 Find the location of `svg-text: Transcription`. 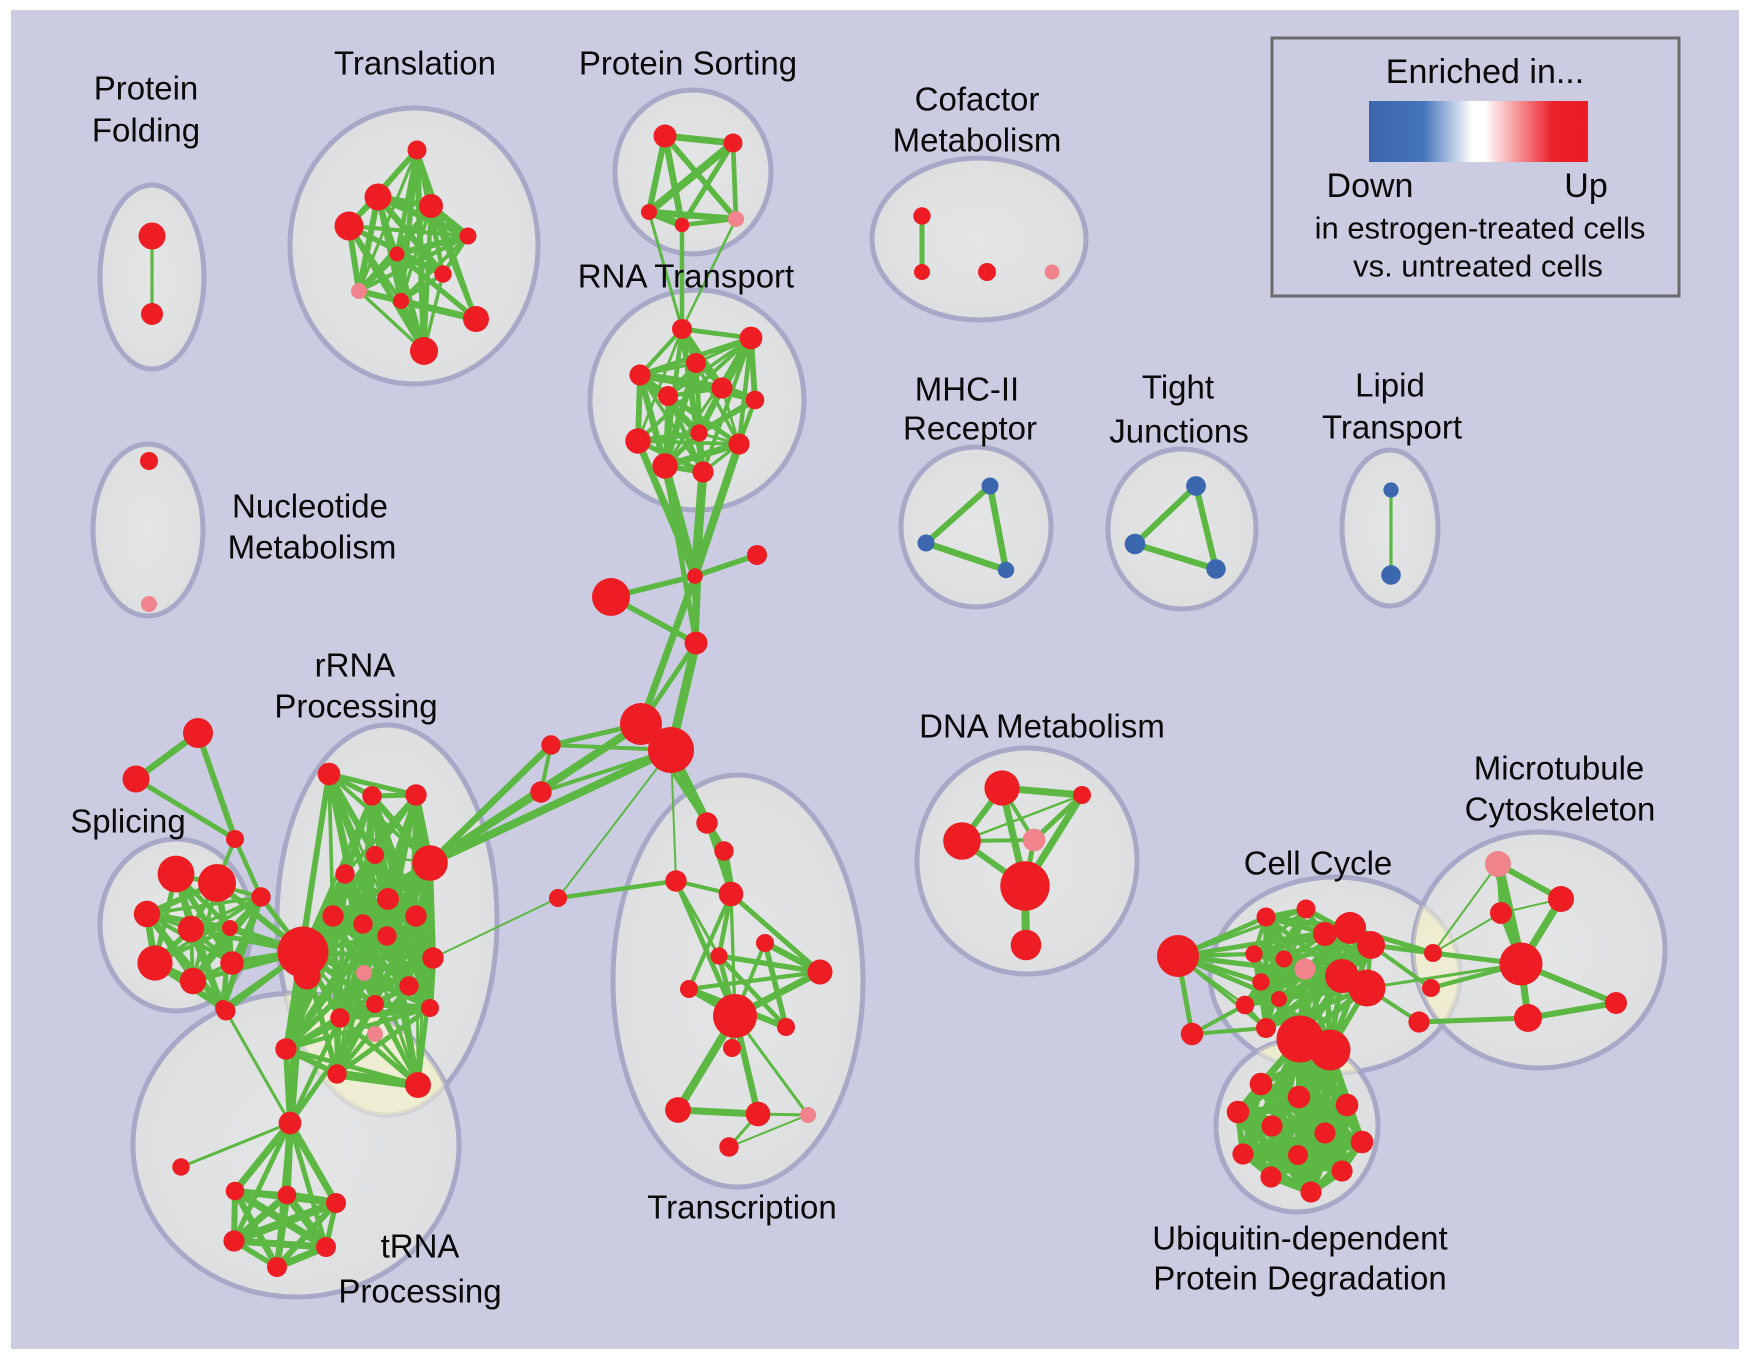

svg-text: Transcription is located at coordinates (742, 1207).